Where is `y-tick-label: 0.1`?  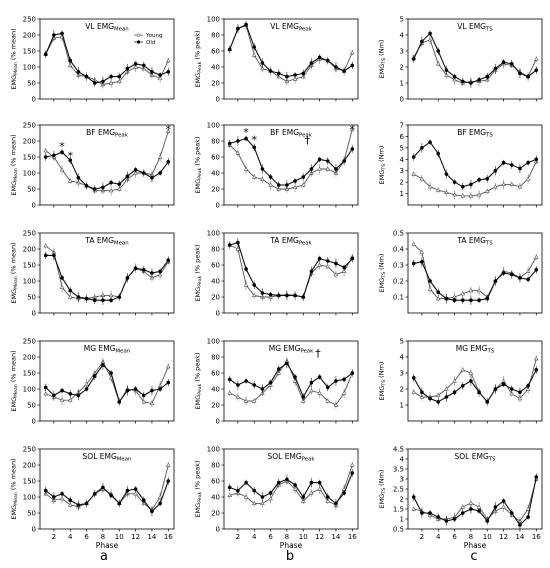 y-tick-label: 0.1 is located at coordinates (398, 298).